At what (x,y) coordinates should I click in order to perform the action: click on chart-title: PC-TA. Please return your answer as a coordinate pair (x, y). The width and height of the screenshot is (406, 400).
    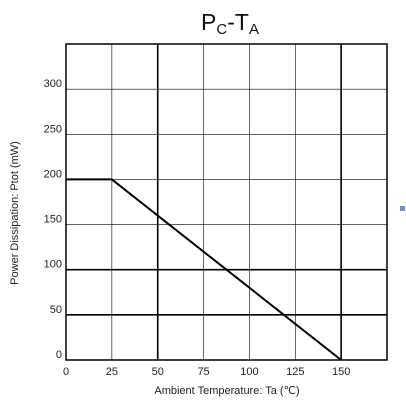
    Looking at the image, I should click on (230, 23).